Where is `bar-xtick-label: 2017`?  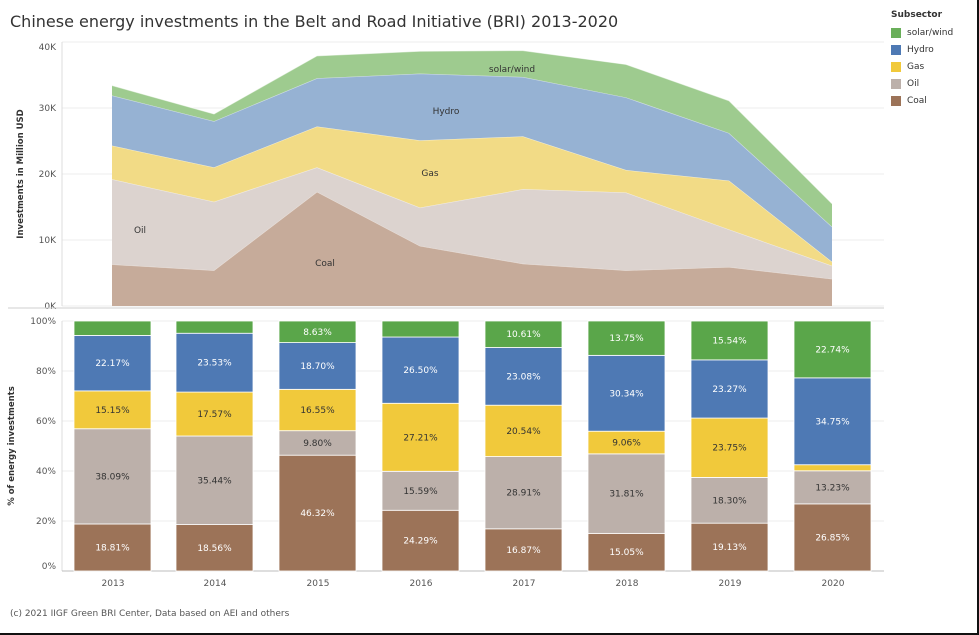
bar-xtick-label: 2017 is located at coordinates (524, 584).